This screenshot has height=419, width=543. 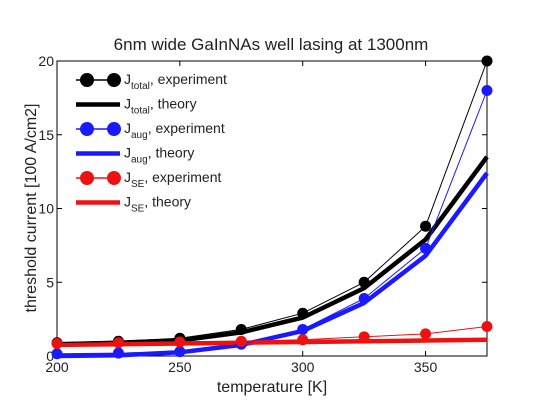 What do you see at coordinates (272, 335) in the screenshot?
I see `series-line-j-se-experiment` at bounding box center [272, 335].